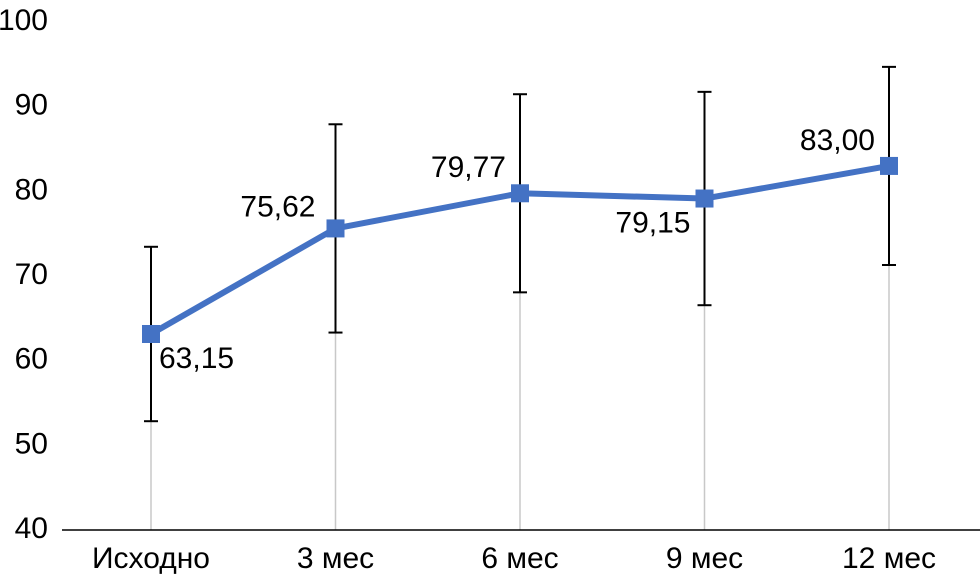 This screenshot has width=980, height=583. Describe the element at coordinates (31, 528) in the screenshot. I see `y-tick-label: 40` at that location.